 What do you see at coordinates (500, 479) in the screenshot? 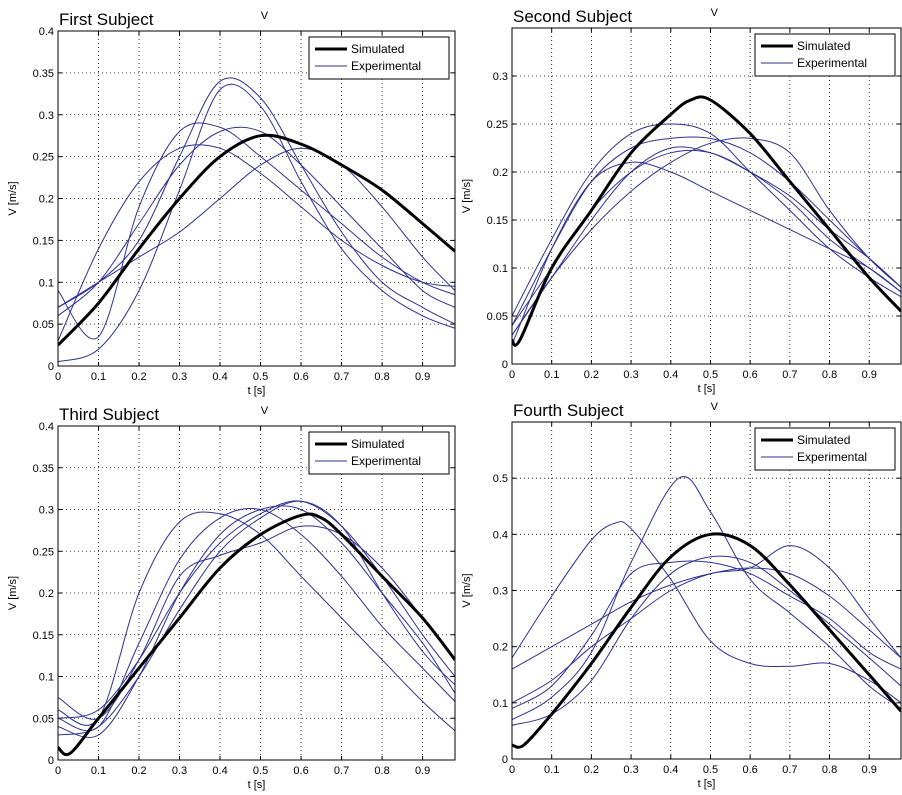
I see `y-tick-label: 0.5` at bounding box center [500, 479].